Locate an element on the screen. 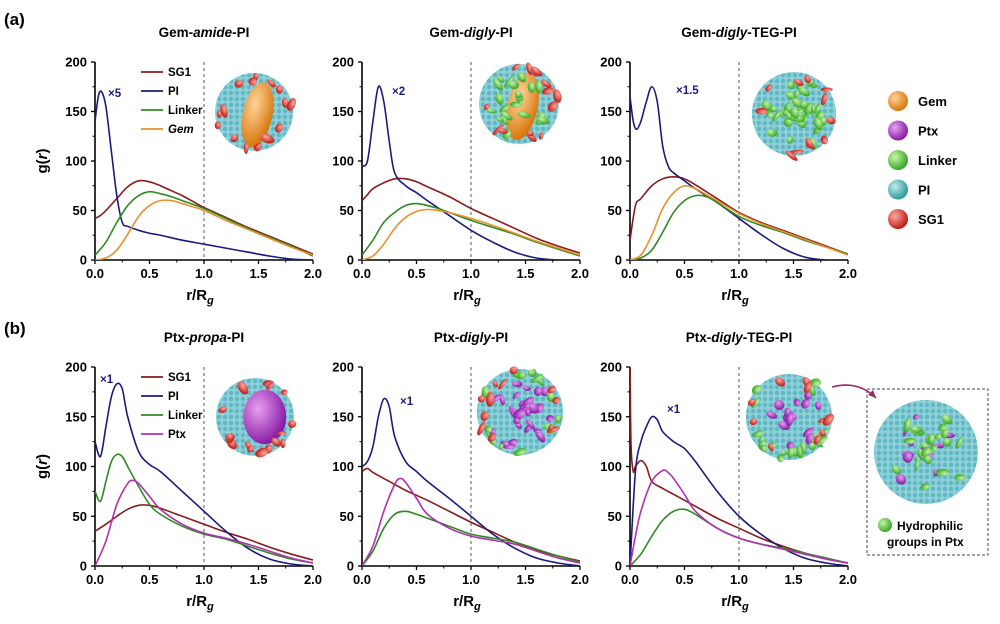 The image size is (1000, 624). zoom-arrow is located at coordinates (854, 391).